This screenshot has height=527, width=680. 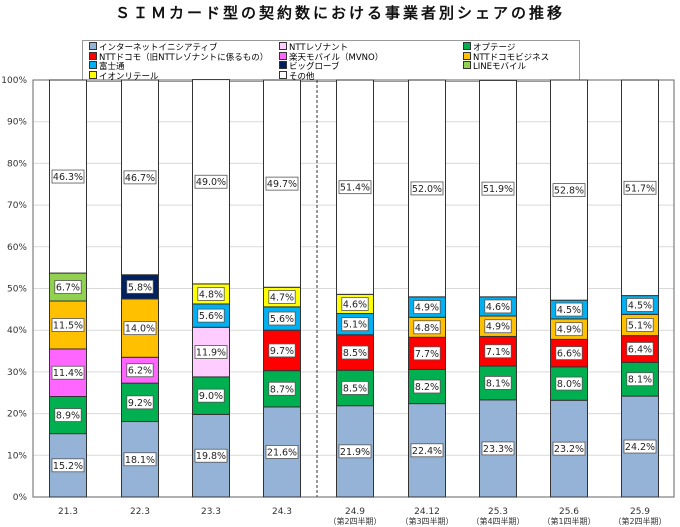 What do you see at coordinates (282, 452) in the screenshot?
I see `data-label: 21.6%` at bounding box center [282, 452].